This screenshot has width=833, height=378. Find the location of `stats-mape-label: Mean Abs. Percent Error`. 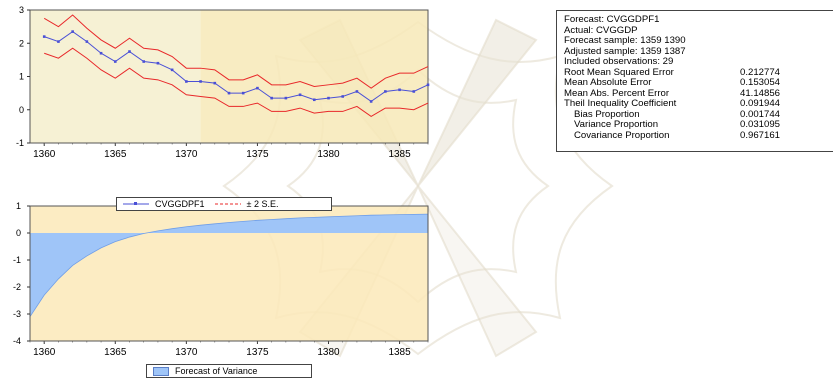

stats-mape-label: Mean Abs. Percent Error is located at coordinates (617, 93).